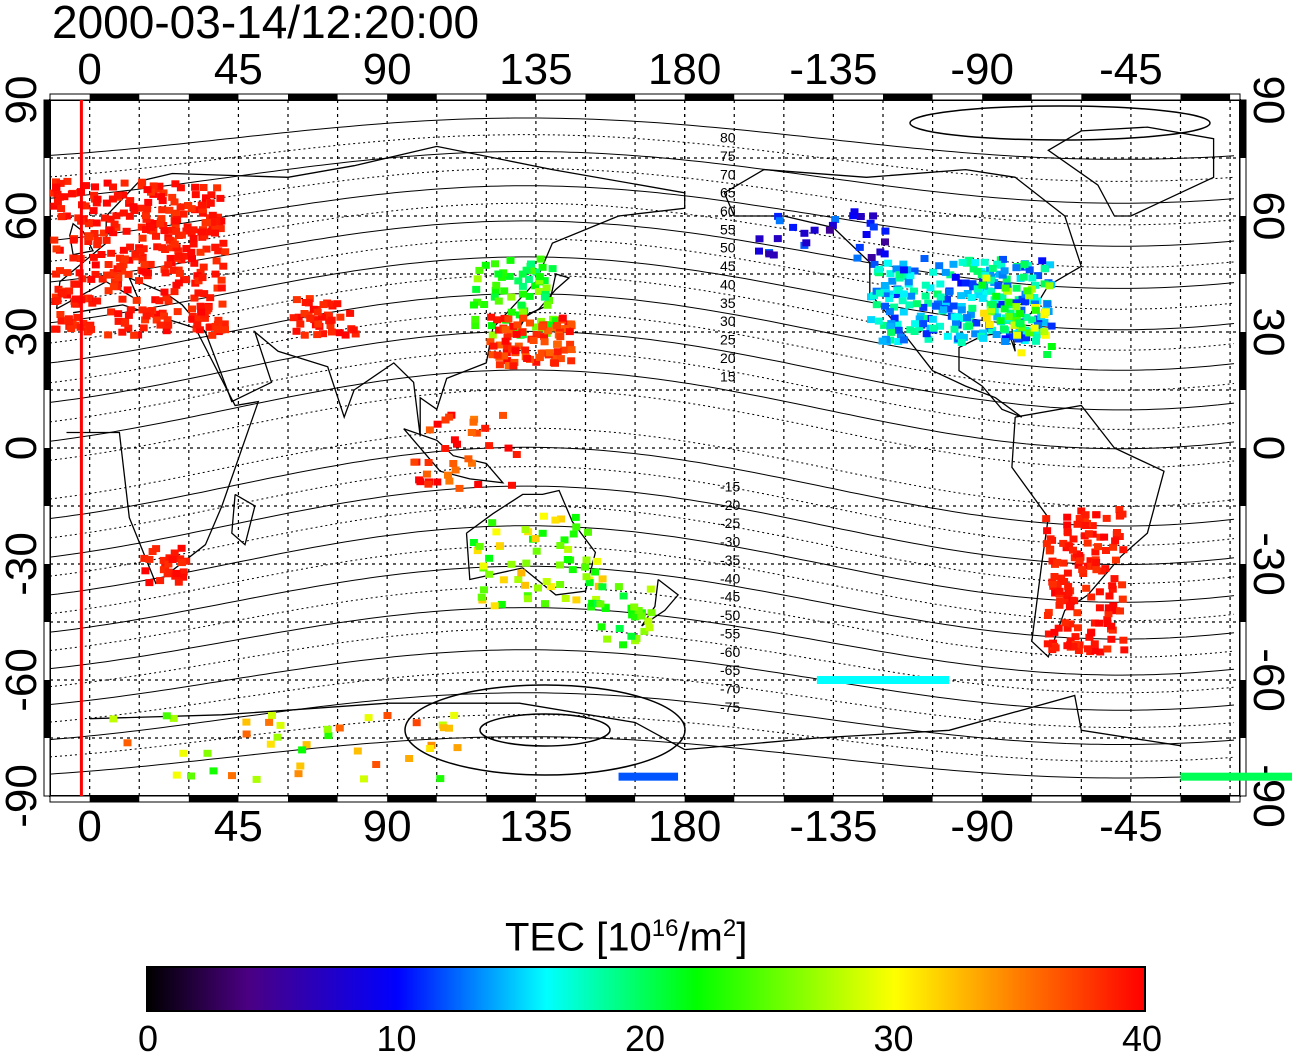 This screenshot has height=1060, width=1292. Describe the element at coordinates (883, 680) in the screenshot. I see `tec-band` at that location.